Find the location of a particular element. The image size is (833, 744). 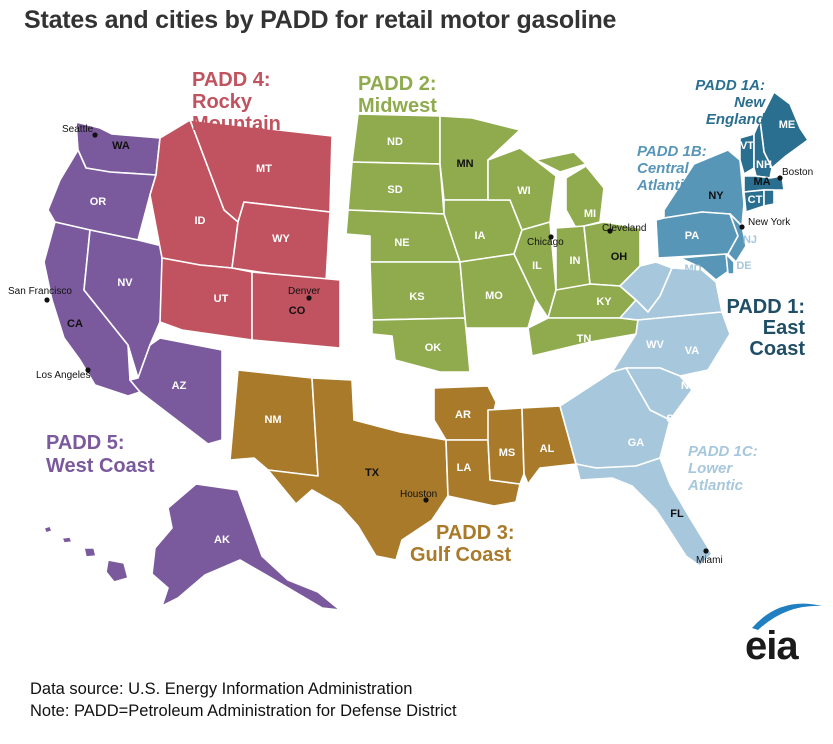

city-label-denver: Denver is located at coordinates (304, 291).